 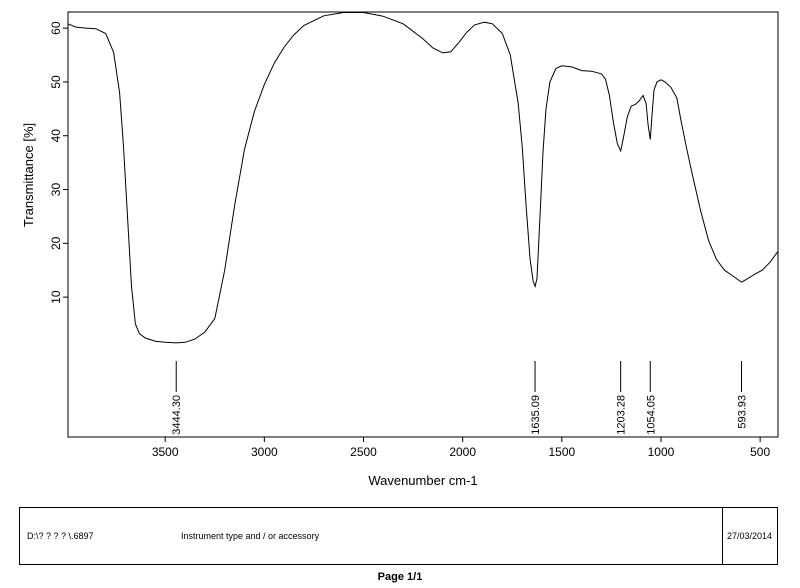 What do you see at coordinates (422, 480) in the screenshot?
I see `x-axis-title: Wavenumber cm-1` at bounding box center [422, 480].